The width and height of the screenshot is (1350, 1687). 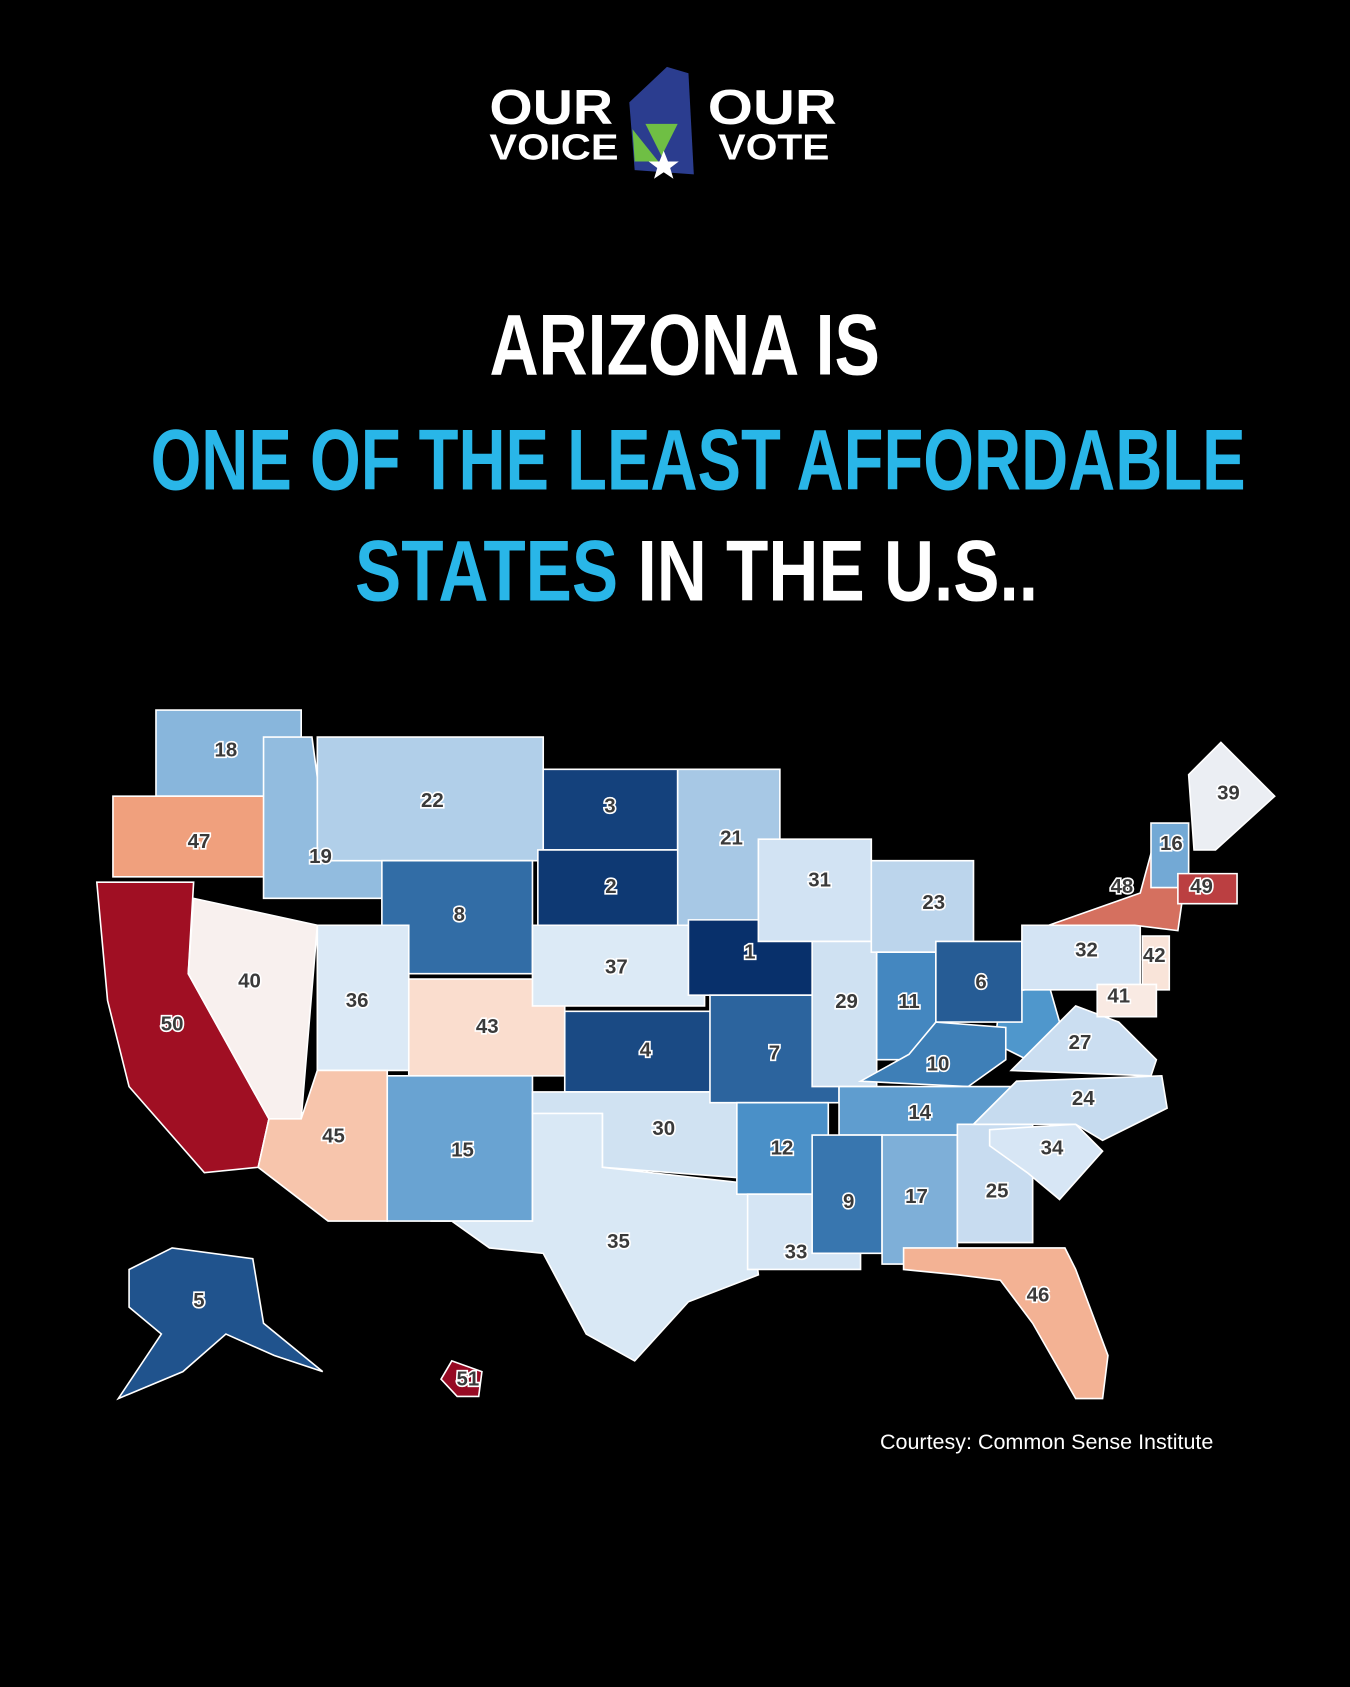 I want to click on state-rank: 7, so click(x=774, y=1054).